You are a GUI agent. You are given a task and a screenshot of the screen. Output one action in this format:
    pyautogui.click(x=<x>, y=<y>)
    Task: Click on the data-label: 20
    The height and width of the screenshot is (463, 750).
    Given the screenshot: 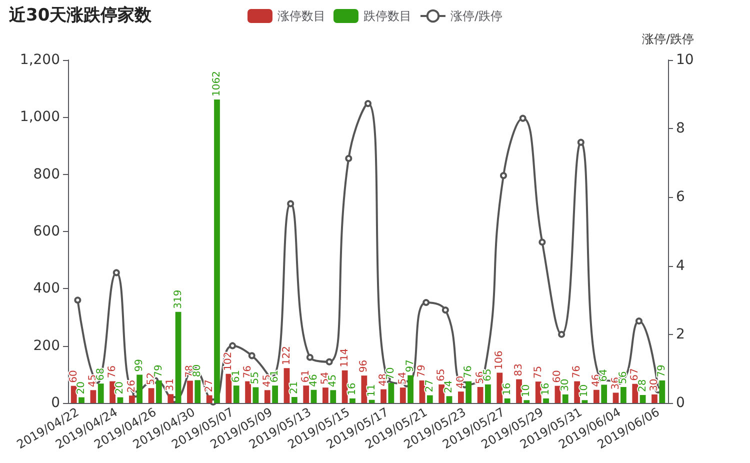 What is the action you would take?
    pyautogui.click(x=120, y=388)
    